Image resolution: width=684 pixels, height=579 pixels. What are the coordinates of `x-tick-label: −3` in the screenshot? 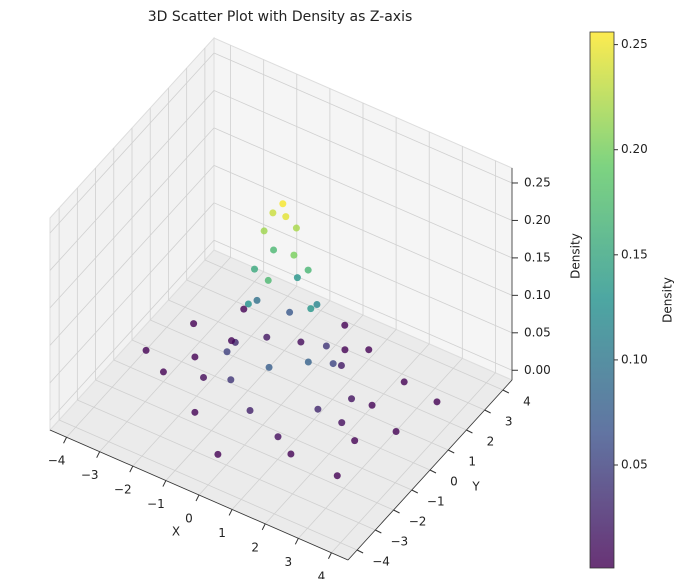 It's located at (90, 475).